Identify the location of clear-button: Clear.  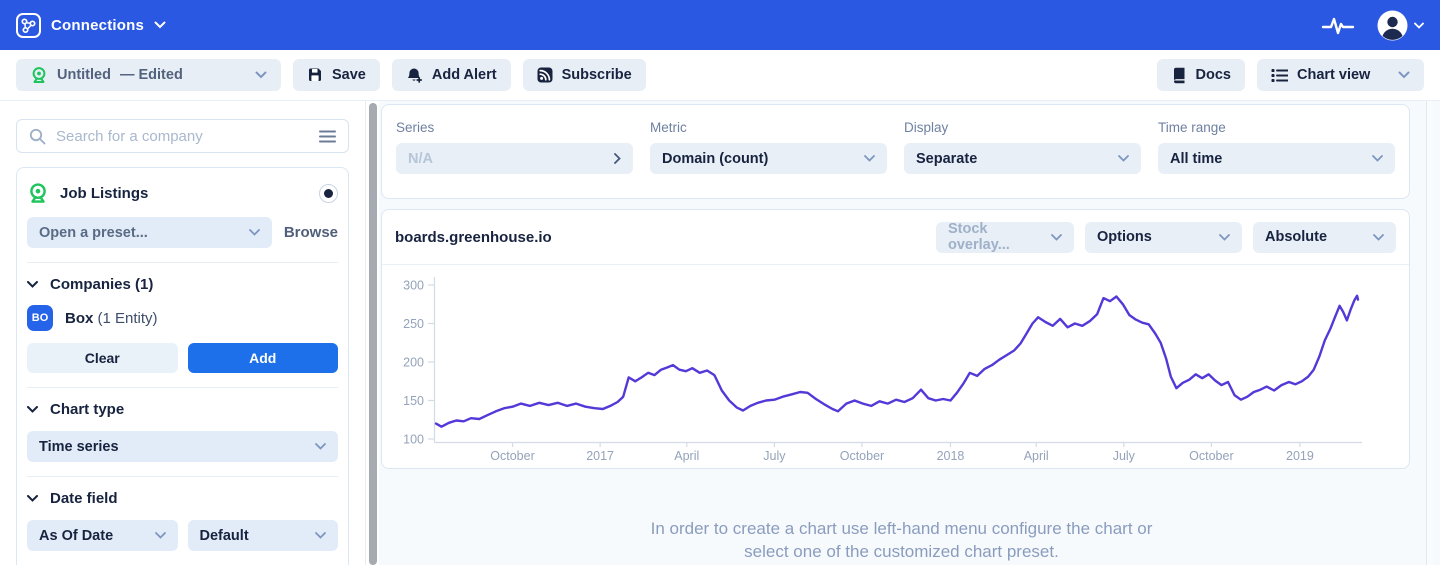
(102, 358).